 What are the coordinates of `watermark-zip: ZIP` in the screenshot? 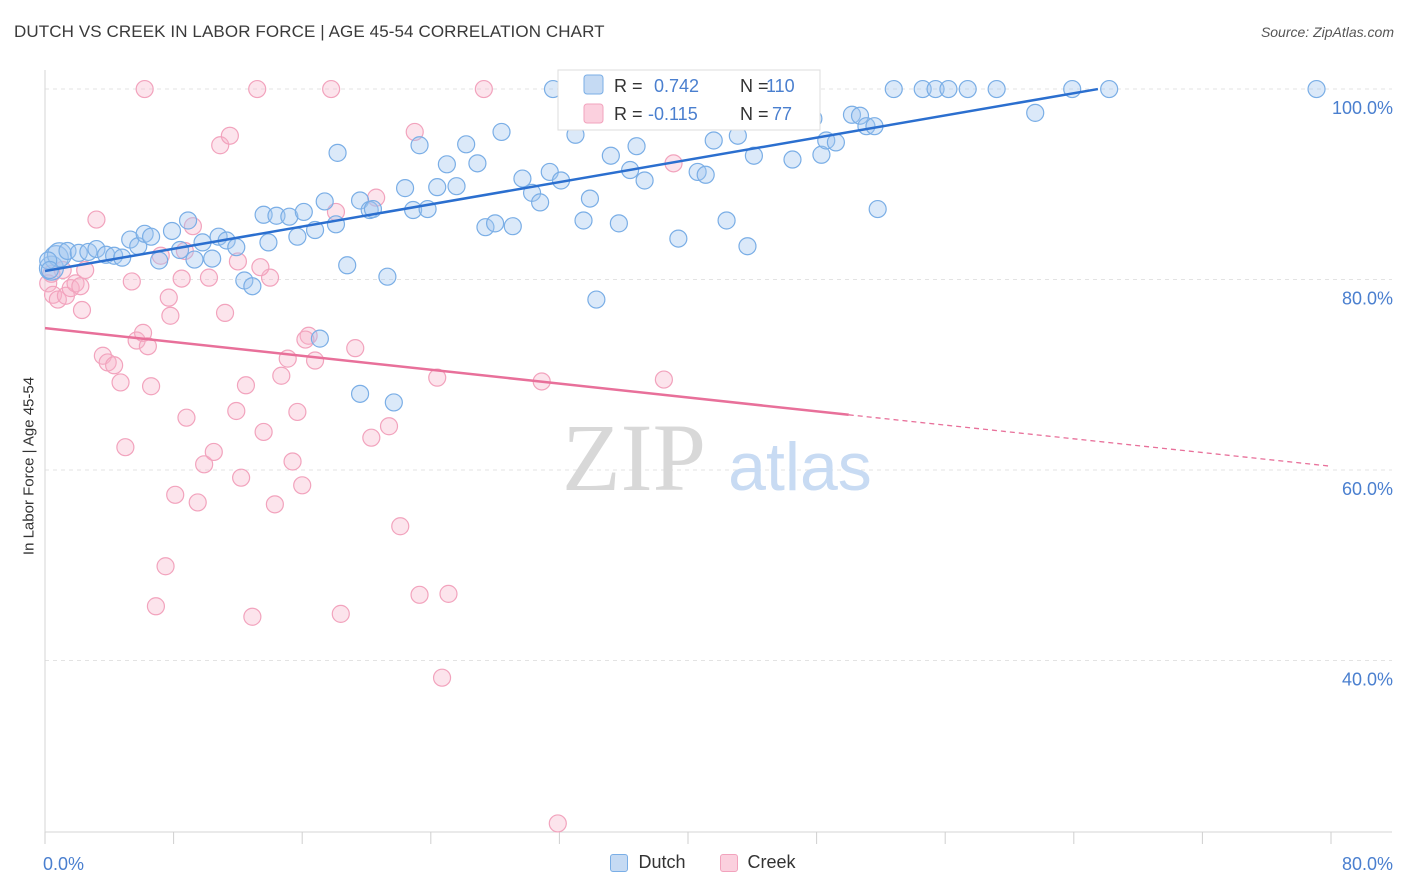 It's located at (634, 457).